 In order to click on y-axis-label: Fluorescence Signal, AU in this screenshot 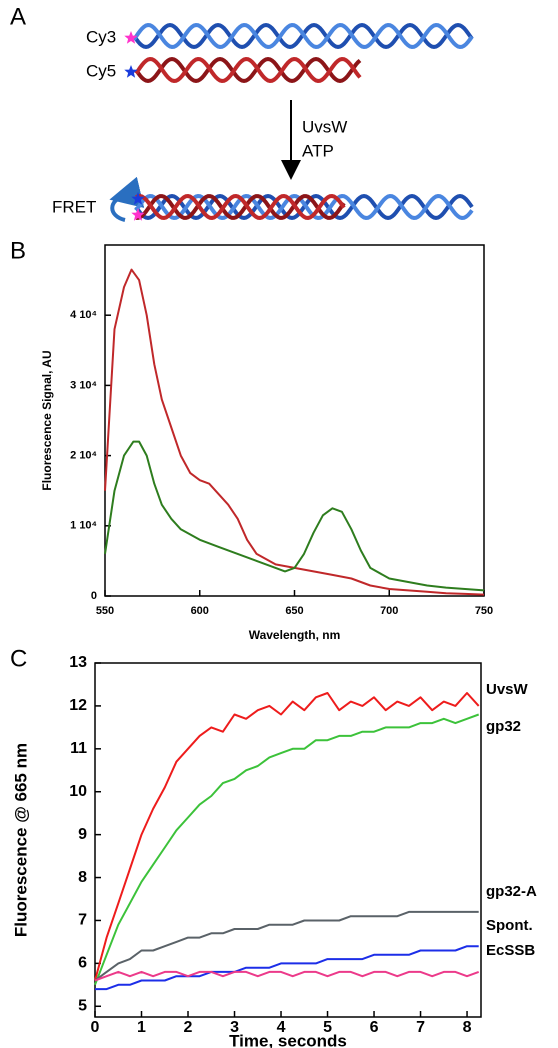, I will do `click(47, 420)`.